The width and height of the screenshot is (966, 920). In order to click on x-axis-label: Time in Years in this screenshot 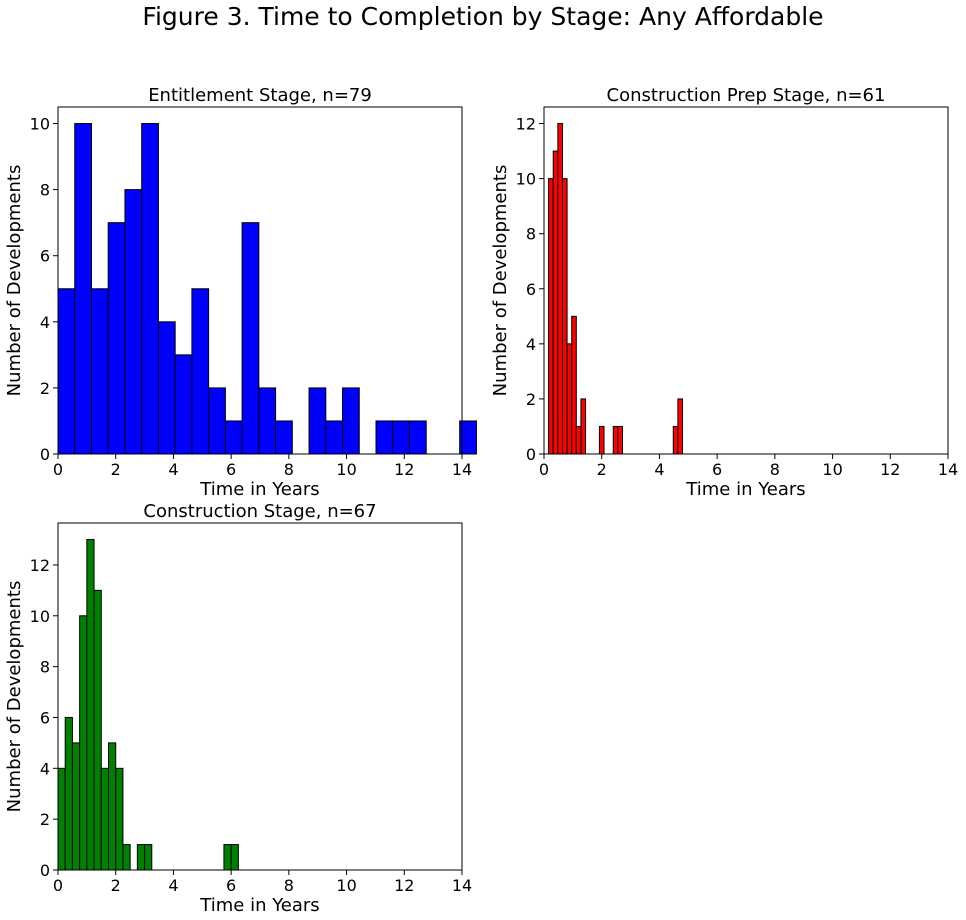, I will do `click(745, 489)`.